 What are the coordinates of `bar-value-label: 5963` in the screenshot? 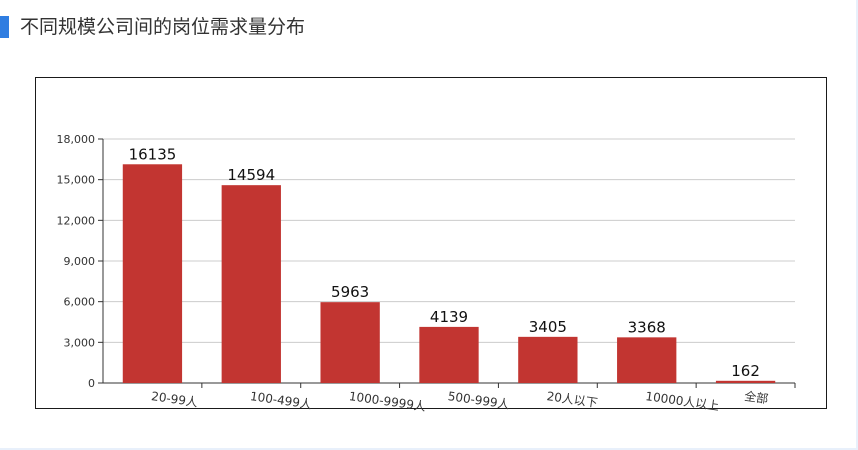 It's located at (350, 292).